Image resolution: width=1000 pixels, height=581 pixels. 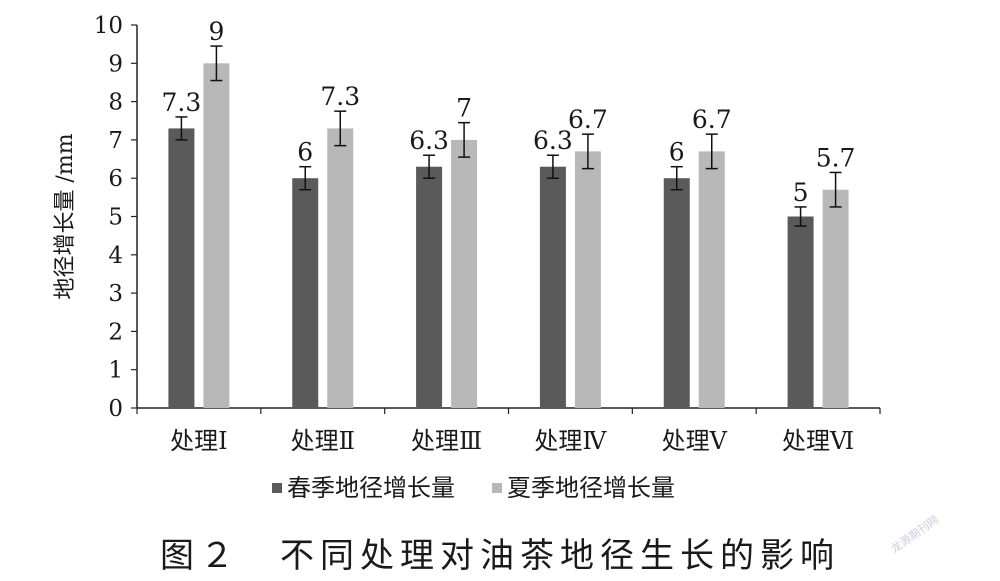 What do you see at coordinates (115, 218) in the screenshot?
I see `y-tick-label: 5` at bounding box center [115, 218].